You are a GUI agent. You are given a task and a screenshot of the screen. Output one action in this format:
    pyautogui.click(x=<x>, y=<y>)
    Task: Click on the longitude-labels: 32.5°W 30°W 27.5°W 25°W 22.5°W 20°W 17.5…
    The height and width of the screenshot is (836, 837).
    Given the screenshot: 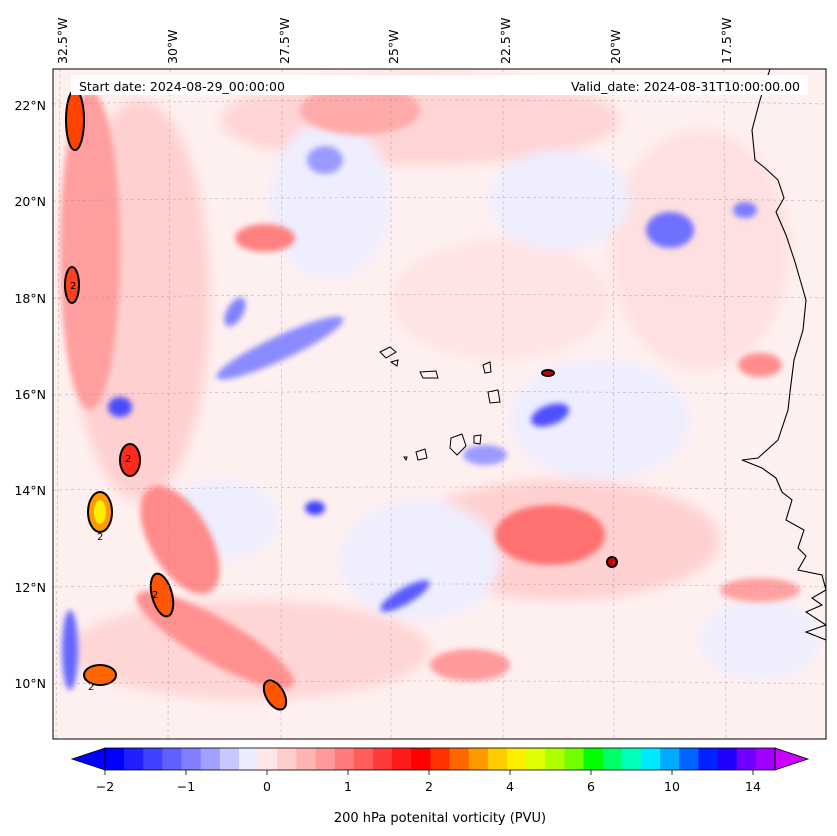 What is the action you would take?
    pyautogui.click(x=394, y=41)
    